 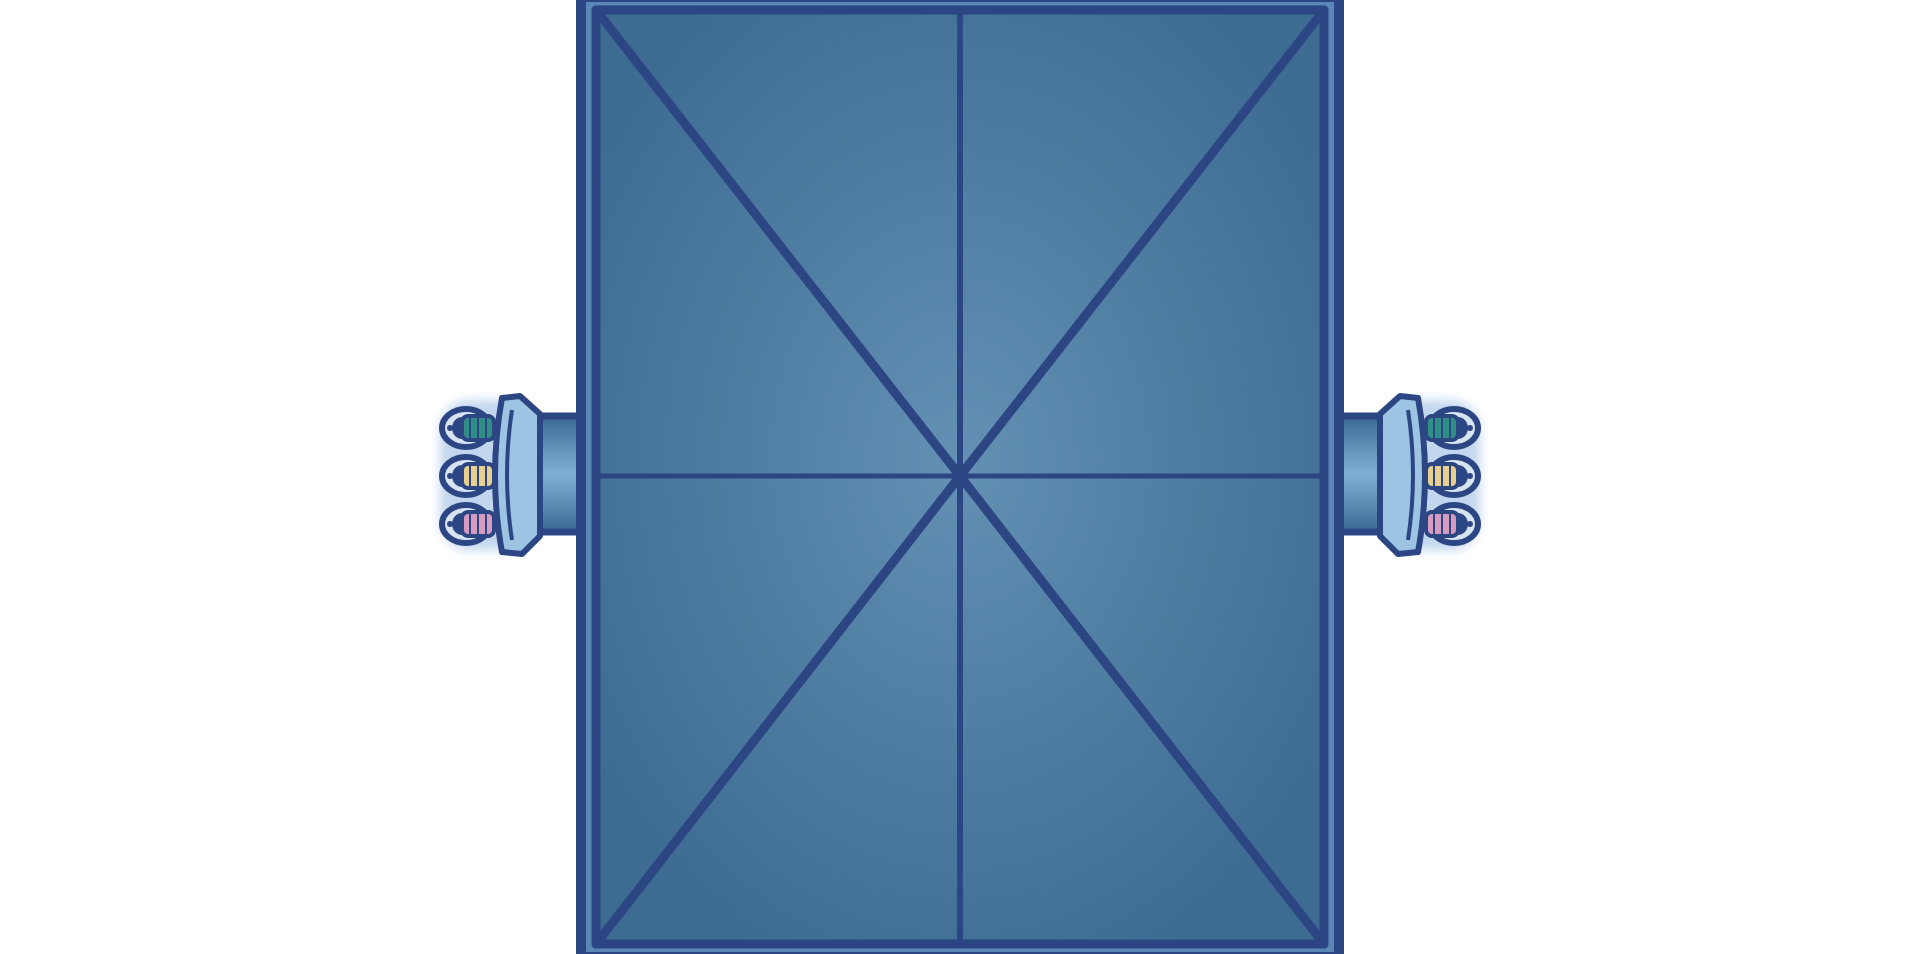 I want to click on roof-apex, so click(x=960, y=476).